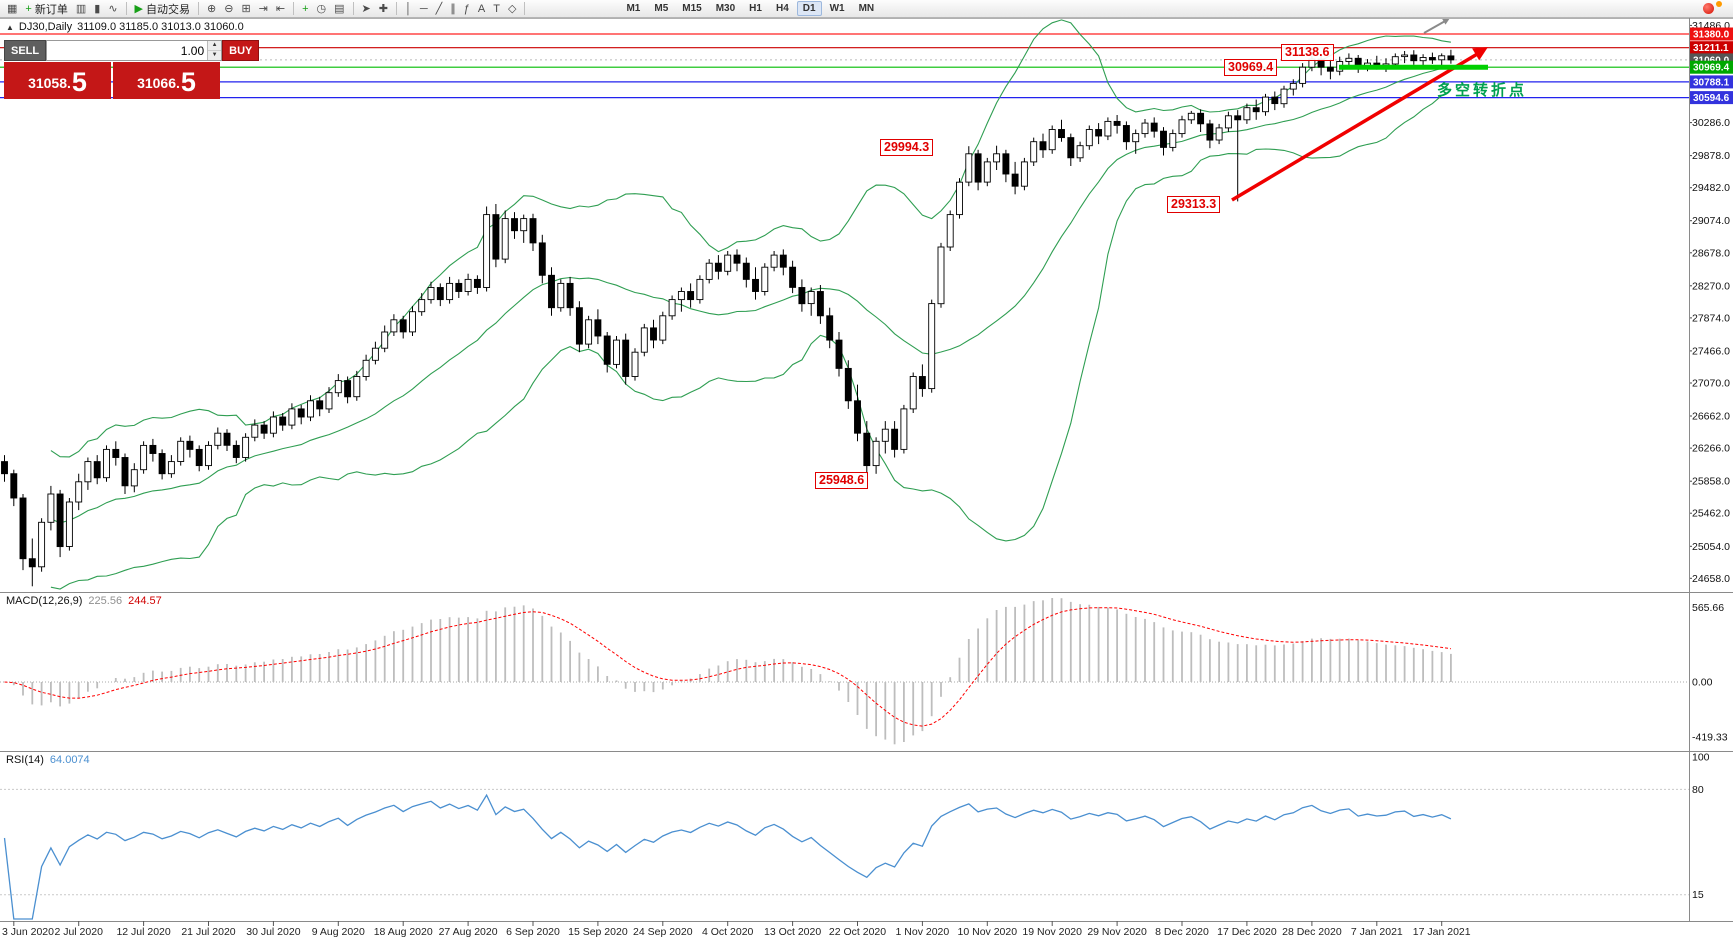 The width and height of the screenshot is (1733, 944). I want to click on rsi-axis-label: 15, so click(1698, 895).